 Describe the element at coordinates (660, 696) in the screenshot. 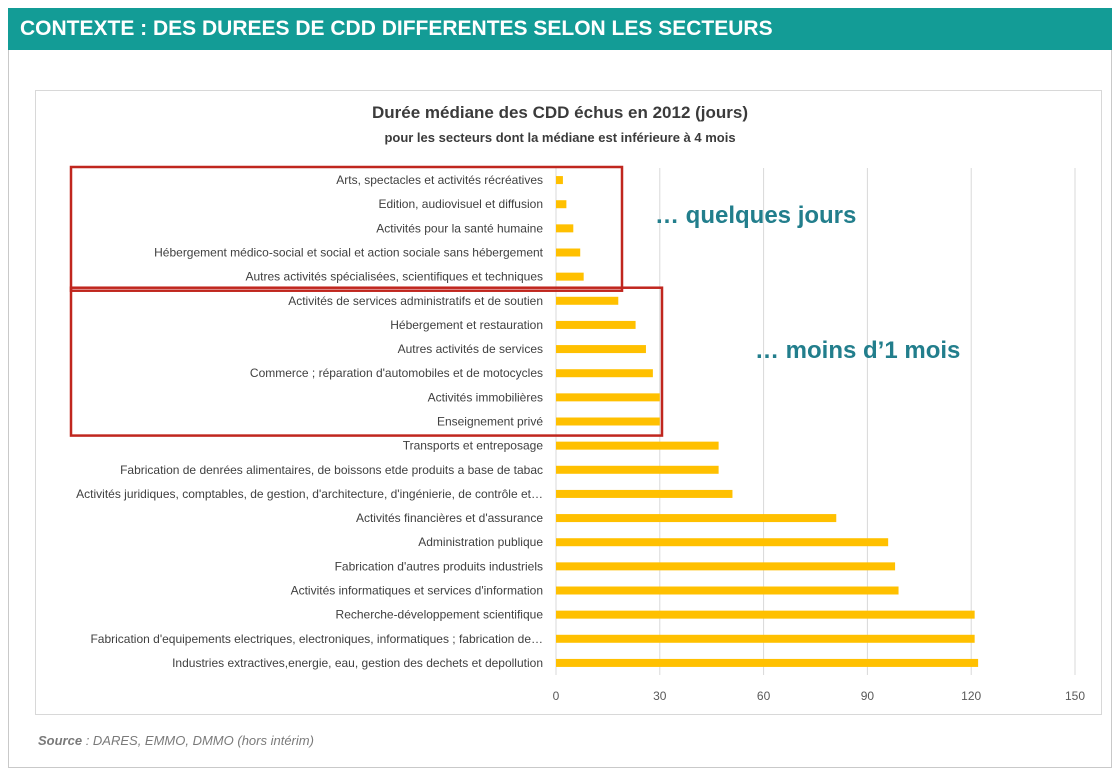

I see `x-tick-label: 30` at that location.